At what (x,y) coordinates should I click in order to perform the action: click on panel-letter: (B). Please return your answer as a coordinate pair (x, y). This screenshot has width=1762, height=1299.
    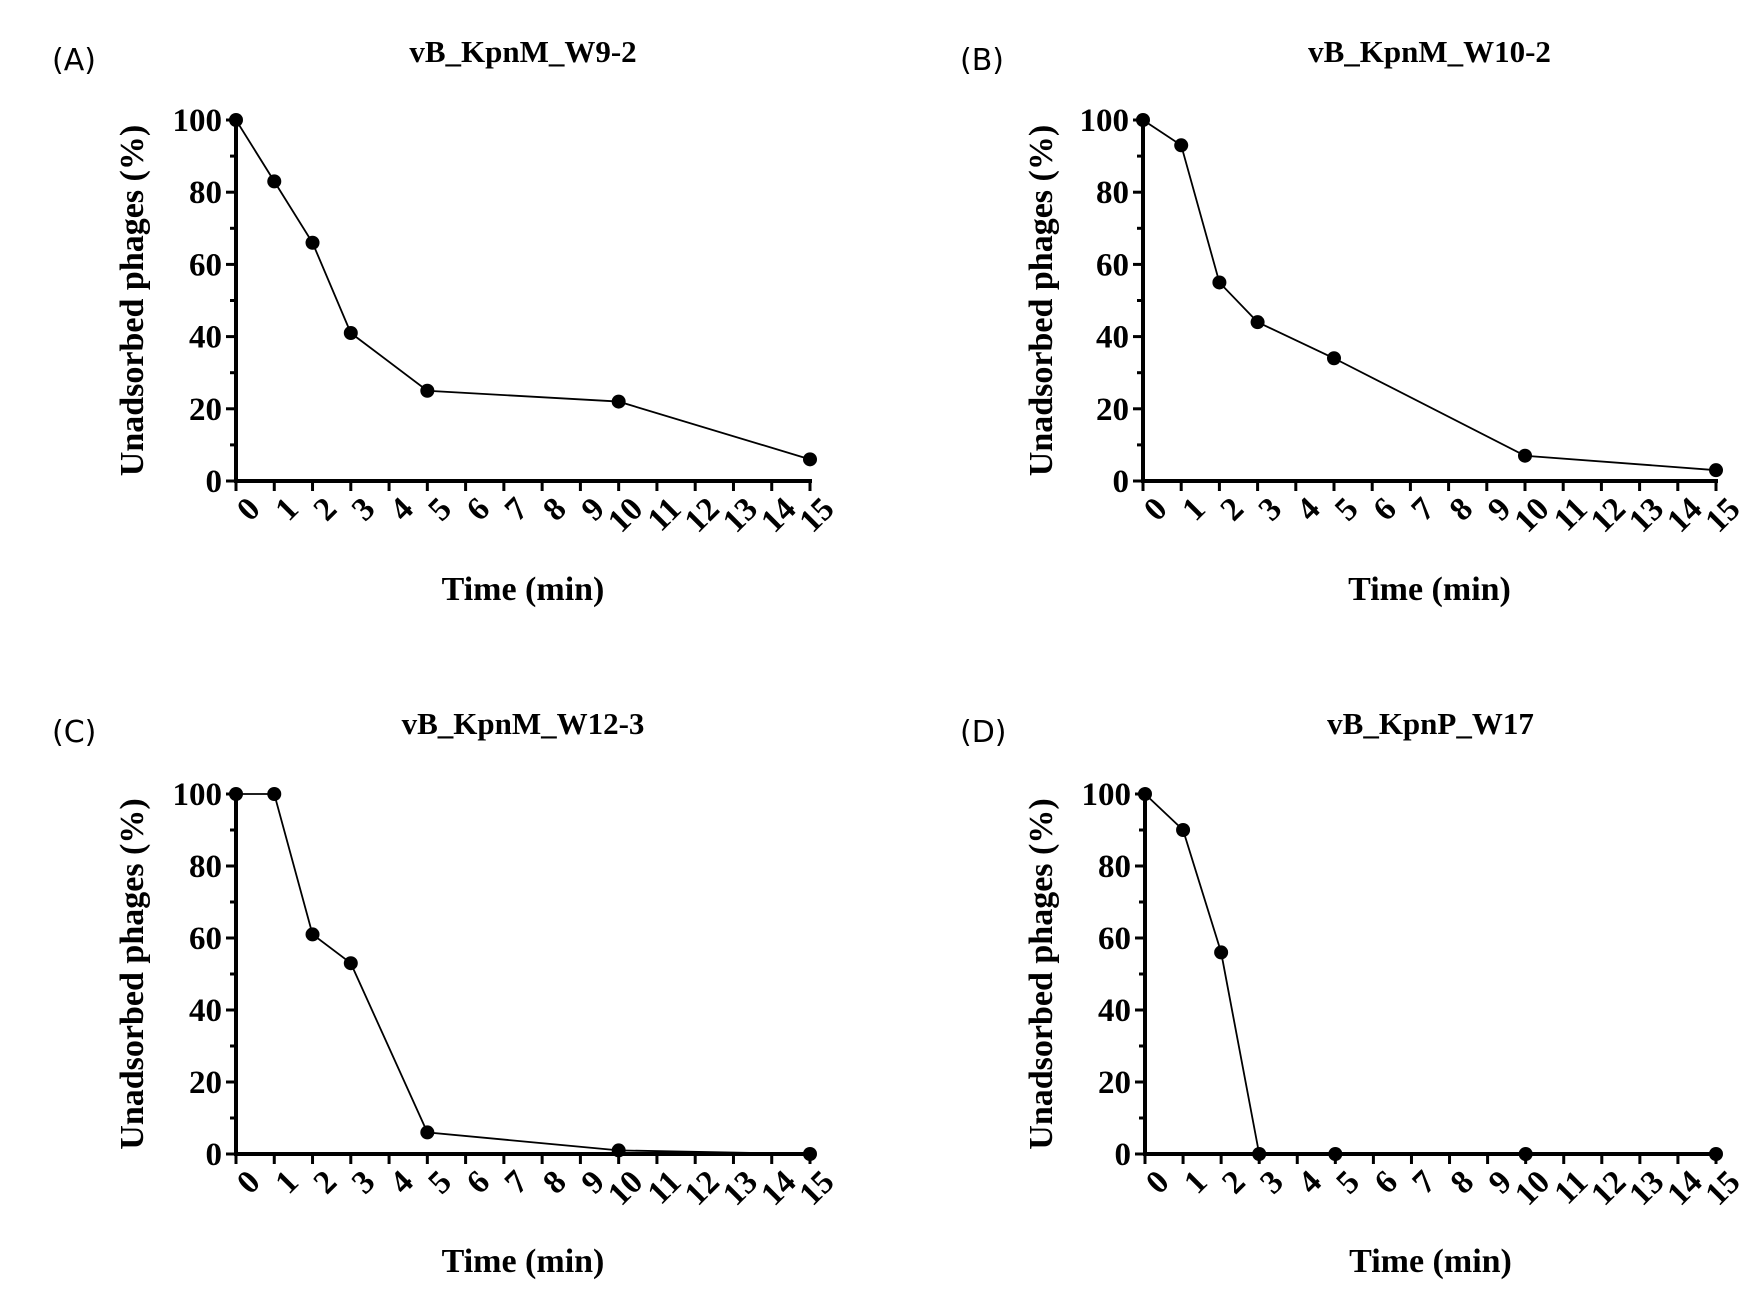
    Looking at the image, I should click on (982, 60).